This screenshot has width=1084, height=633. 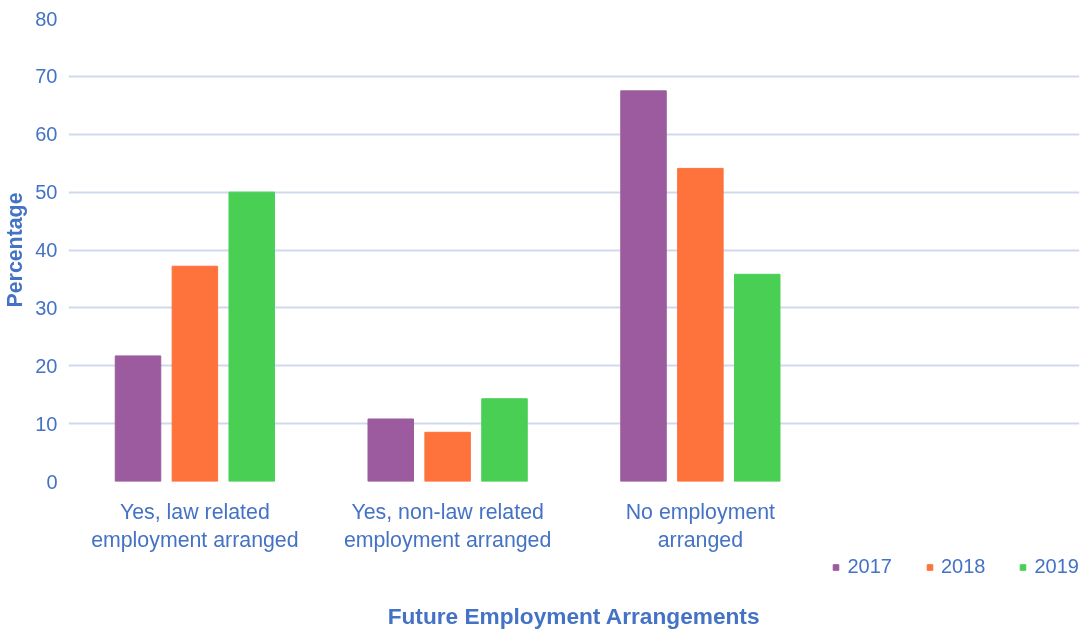 What do you see at coordinates (46, 307) in the screenshot?
I see `y-tick-label: 30` at bounding box center [46, 307].